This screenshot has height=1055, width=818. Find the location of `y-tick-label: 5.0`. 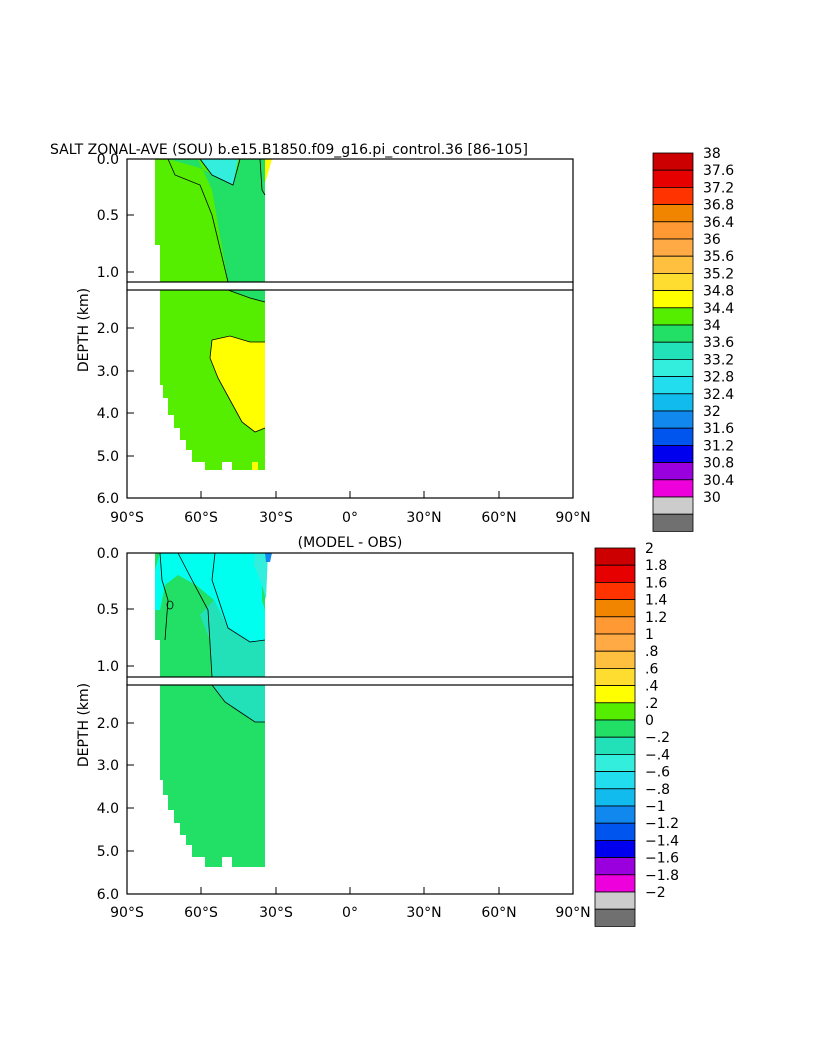

y-tick-label: 5.0 is located at coordinates (108, 852).